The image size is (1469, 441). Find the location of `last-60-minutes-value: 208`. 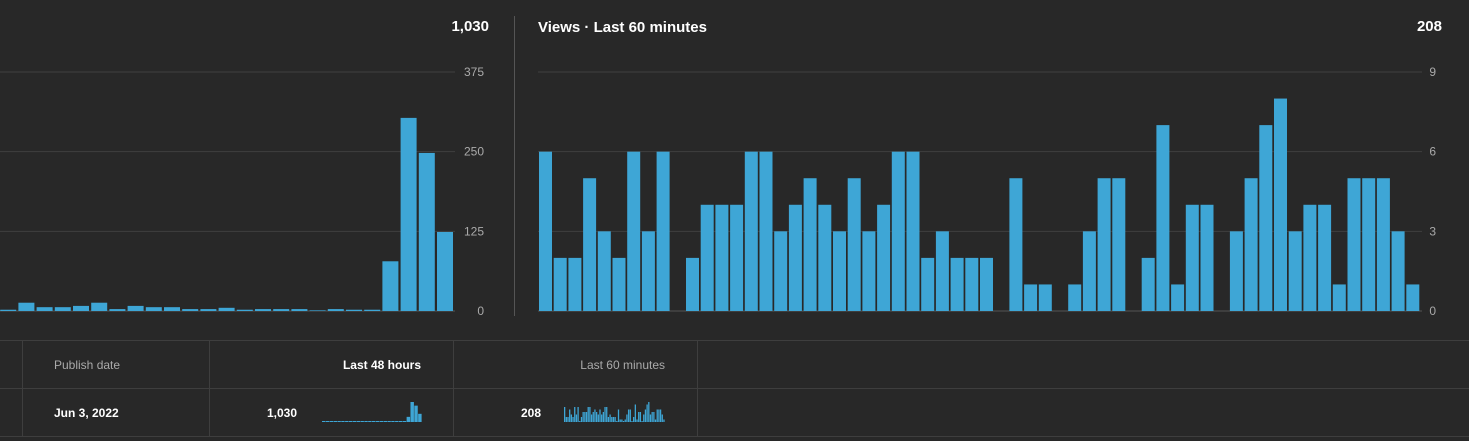

last-60-minutes-value: 208 is located at coordinates (530, 413).